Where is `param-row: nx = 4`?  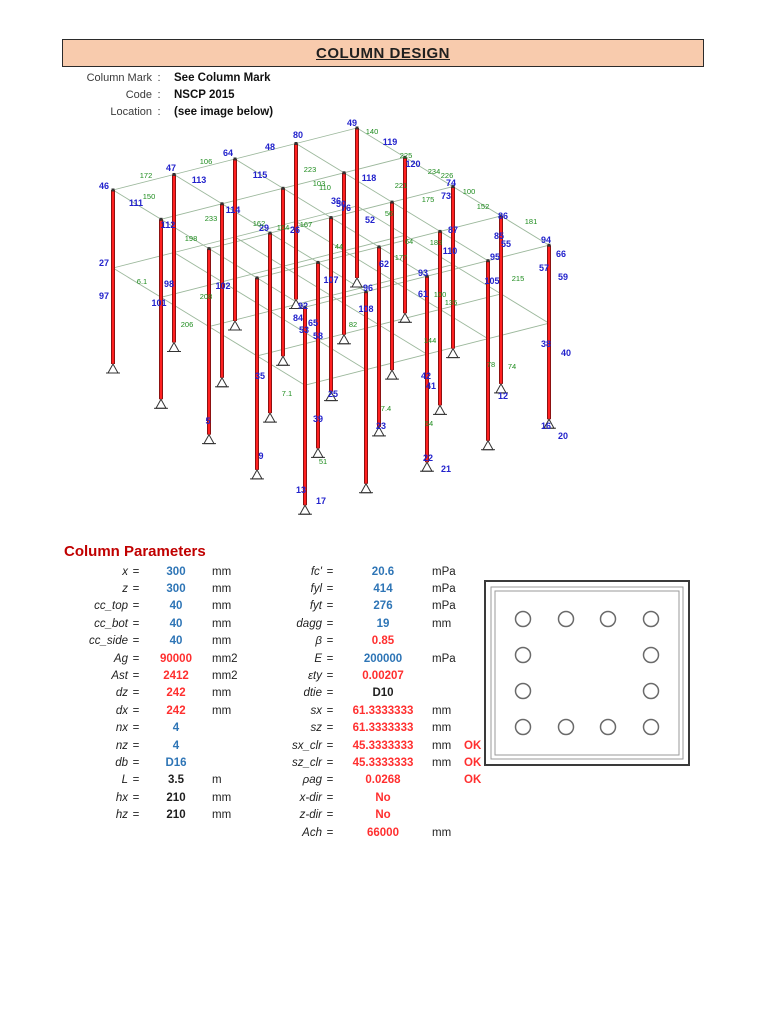
param-row: nx = 4 is located at coordinates (160, 728).